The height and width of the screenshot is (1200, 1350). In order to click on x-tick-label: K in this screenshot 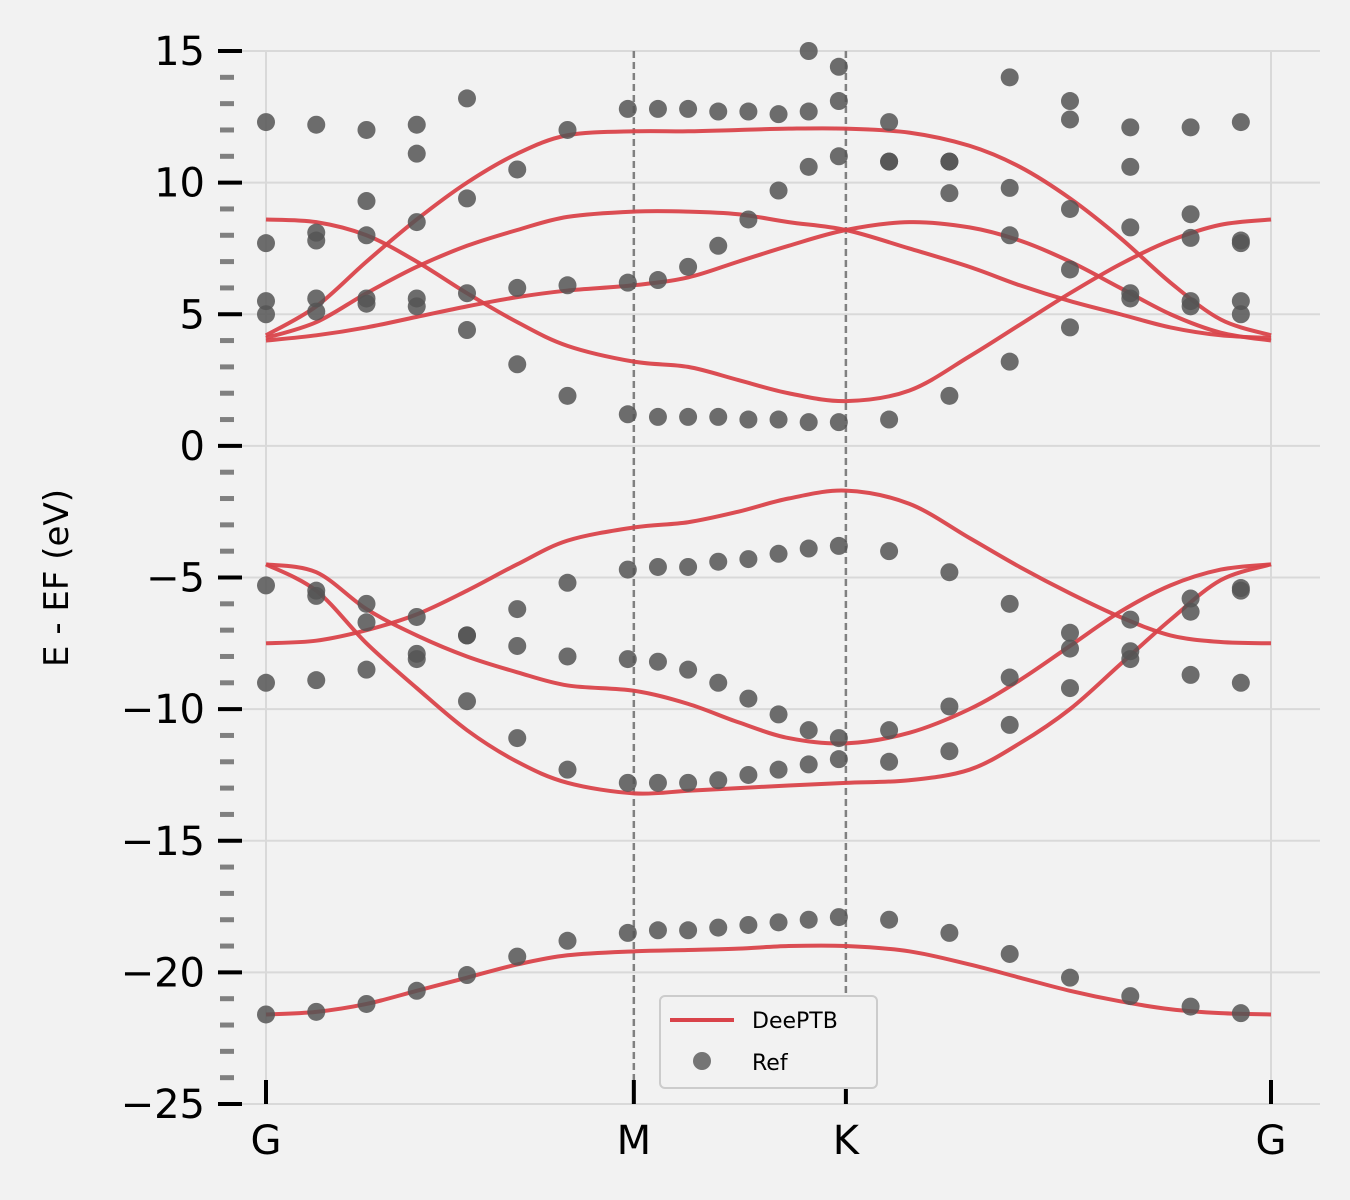, I will do `click(847, 1141)`.